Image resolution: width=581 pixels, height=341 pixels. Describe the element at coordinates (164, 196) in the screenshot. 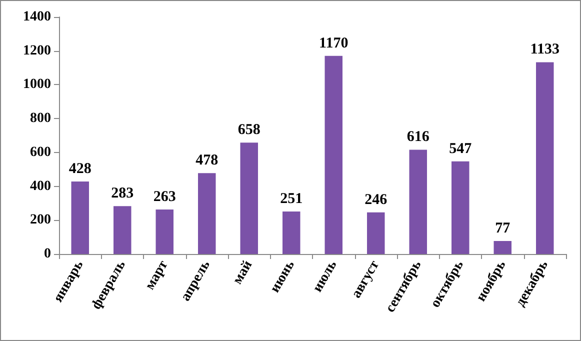

I see `data-label: 263` at that location.